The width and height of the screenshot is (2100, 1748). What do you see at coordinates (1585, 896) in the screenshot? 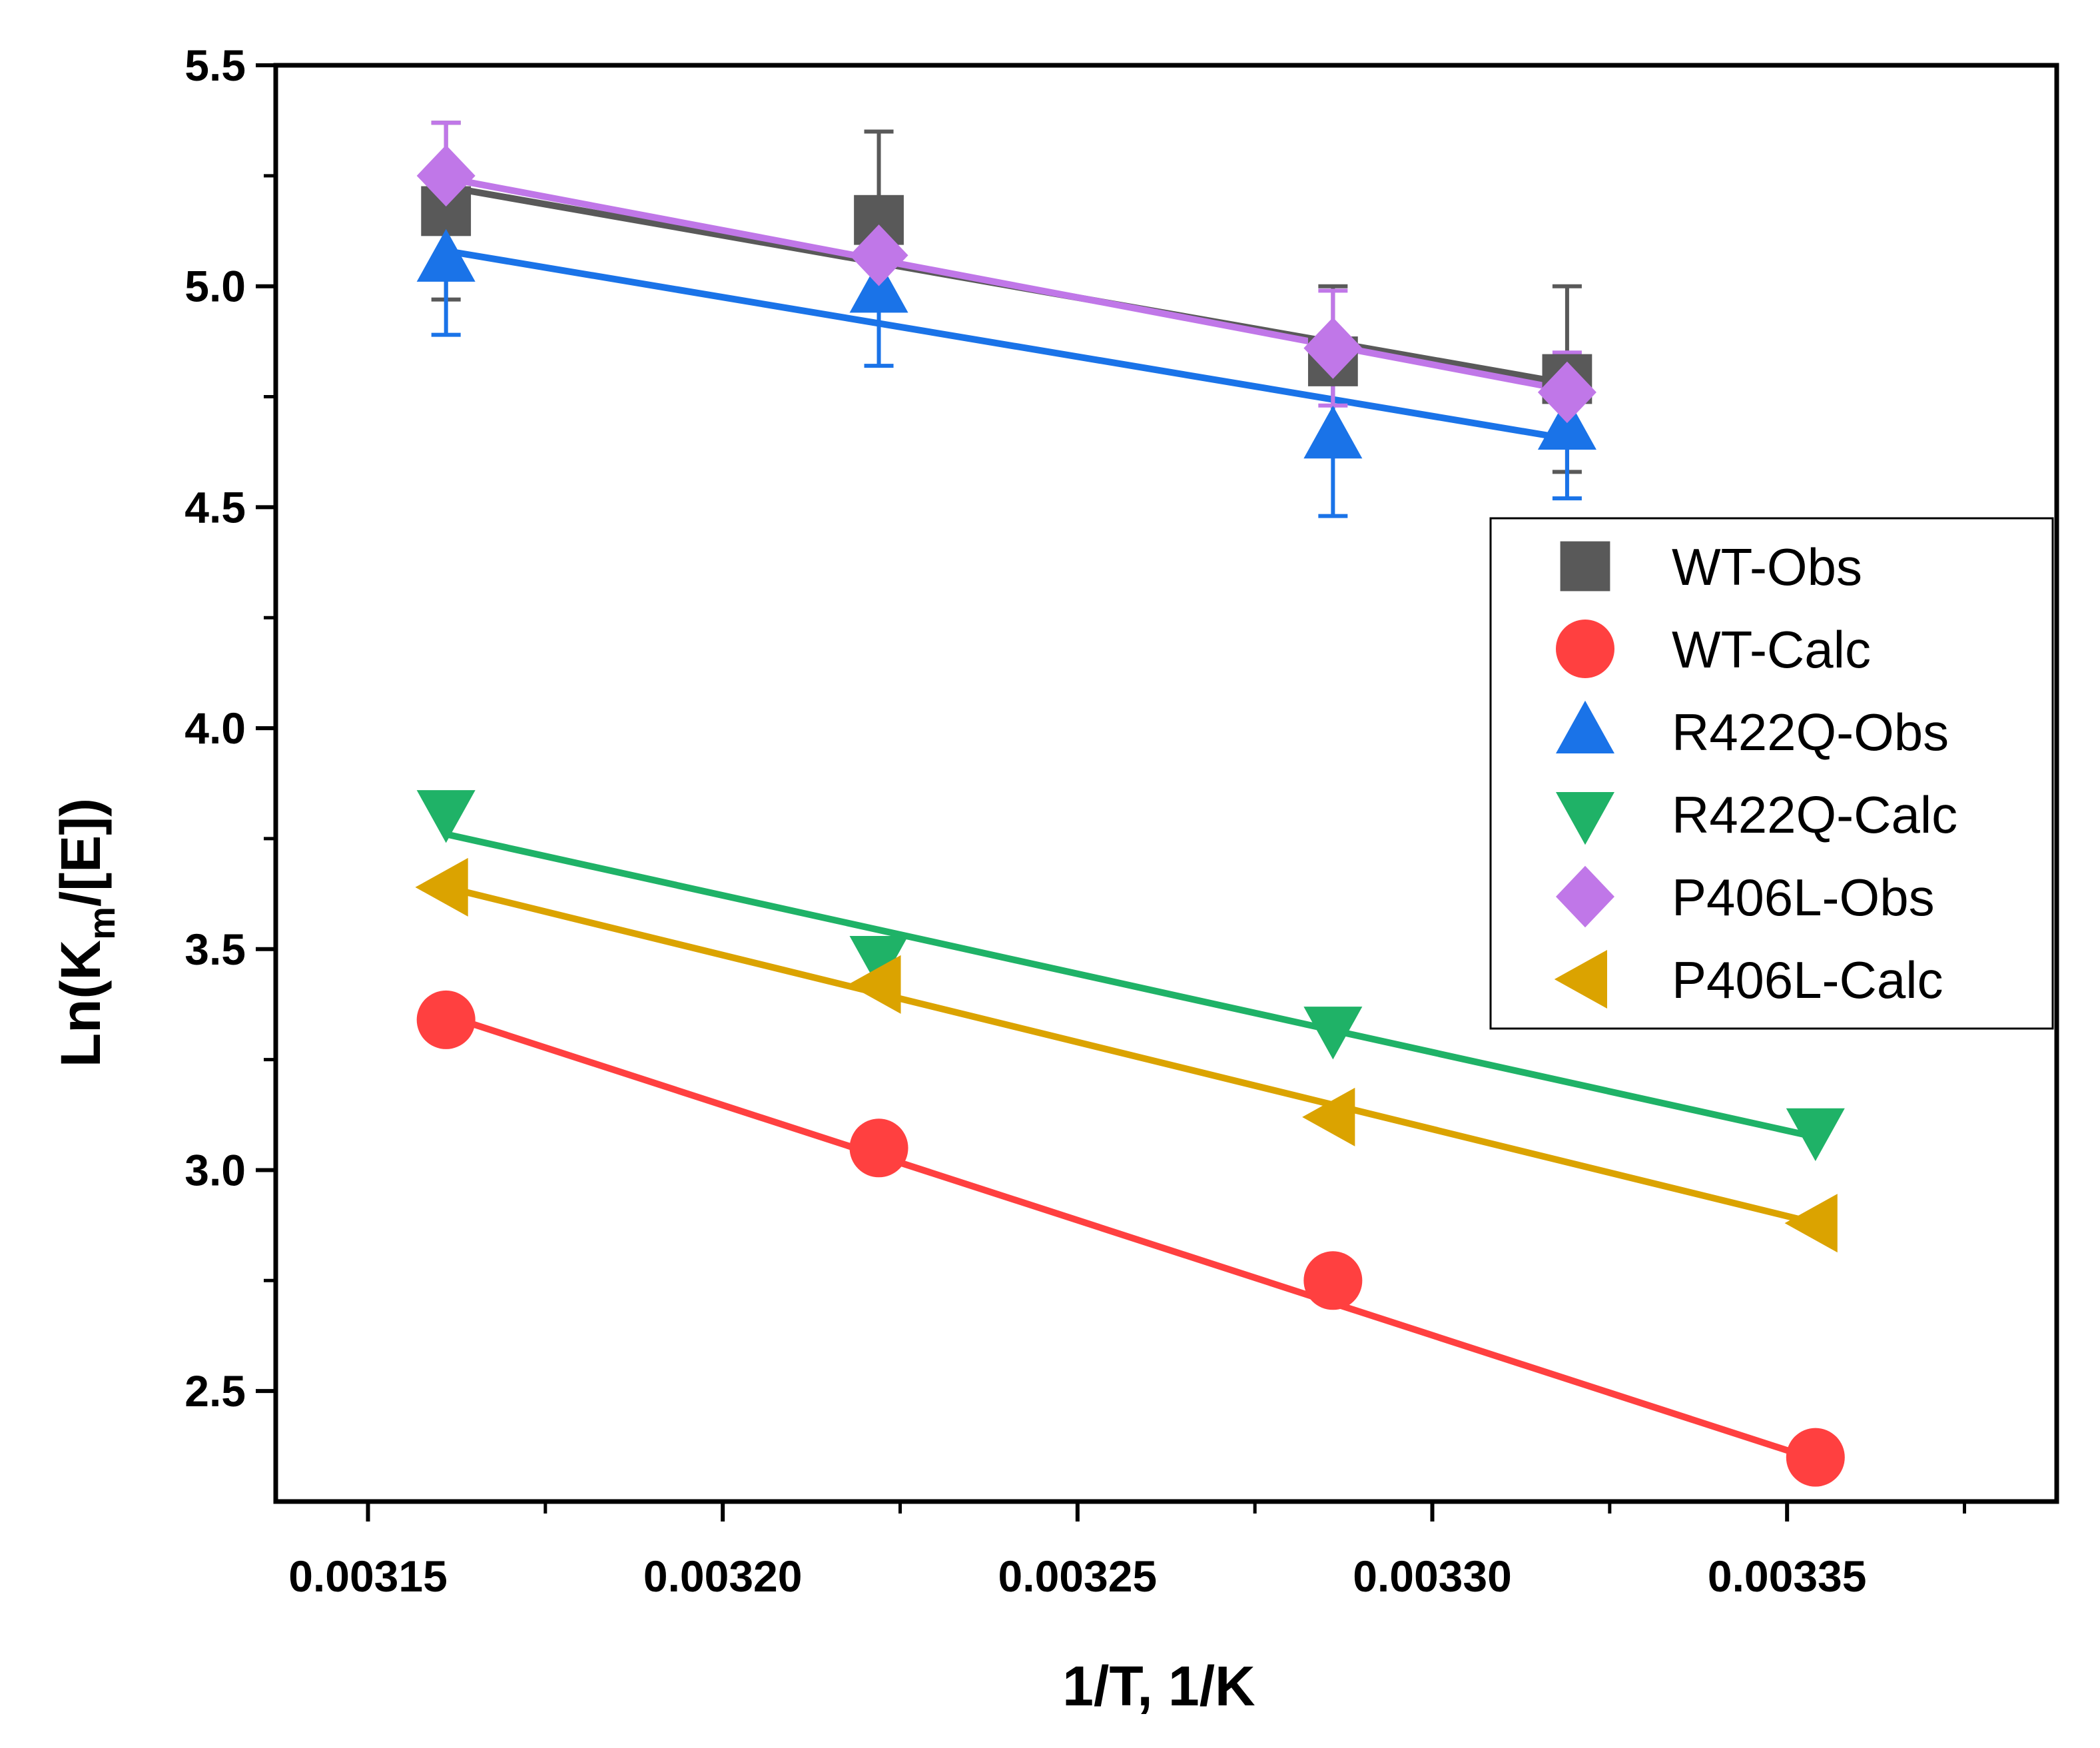
I see `legend-marker-p406l-obs` at bounding box center [1585, 896].